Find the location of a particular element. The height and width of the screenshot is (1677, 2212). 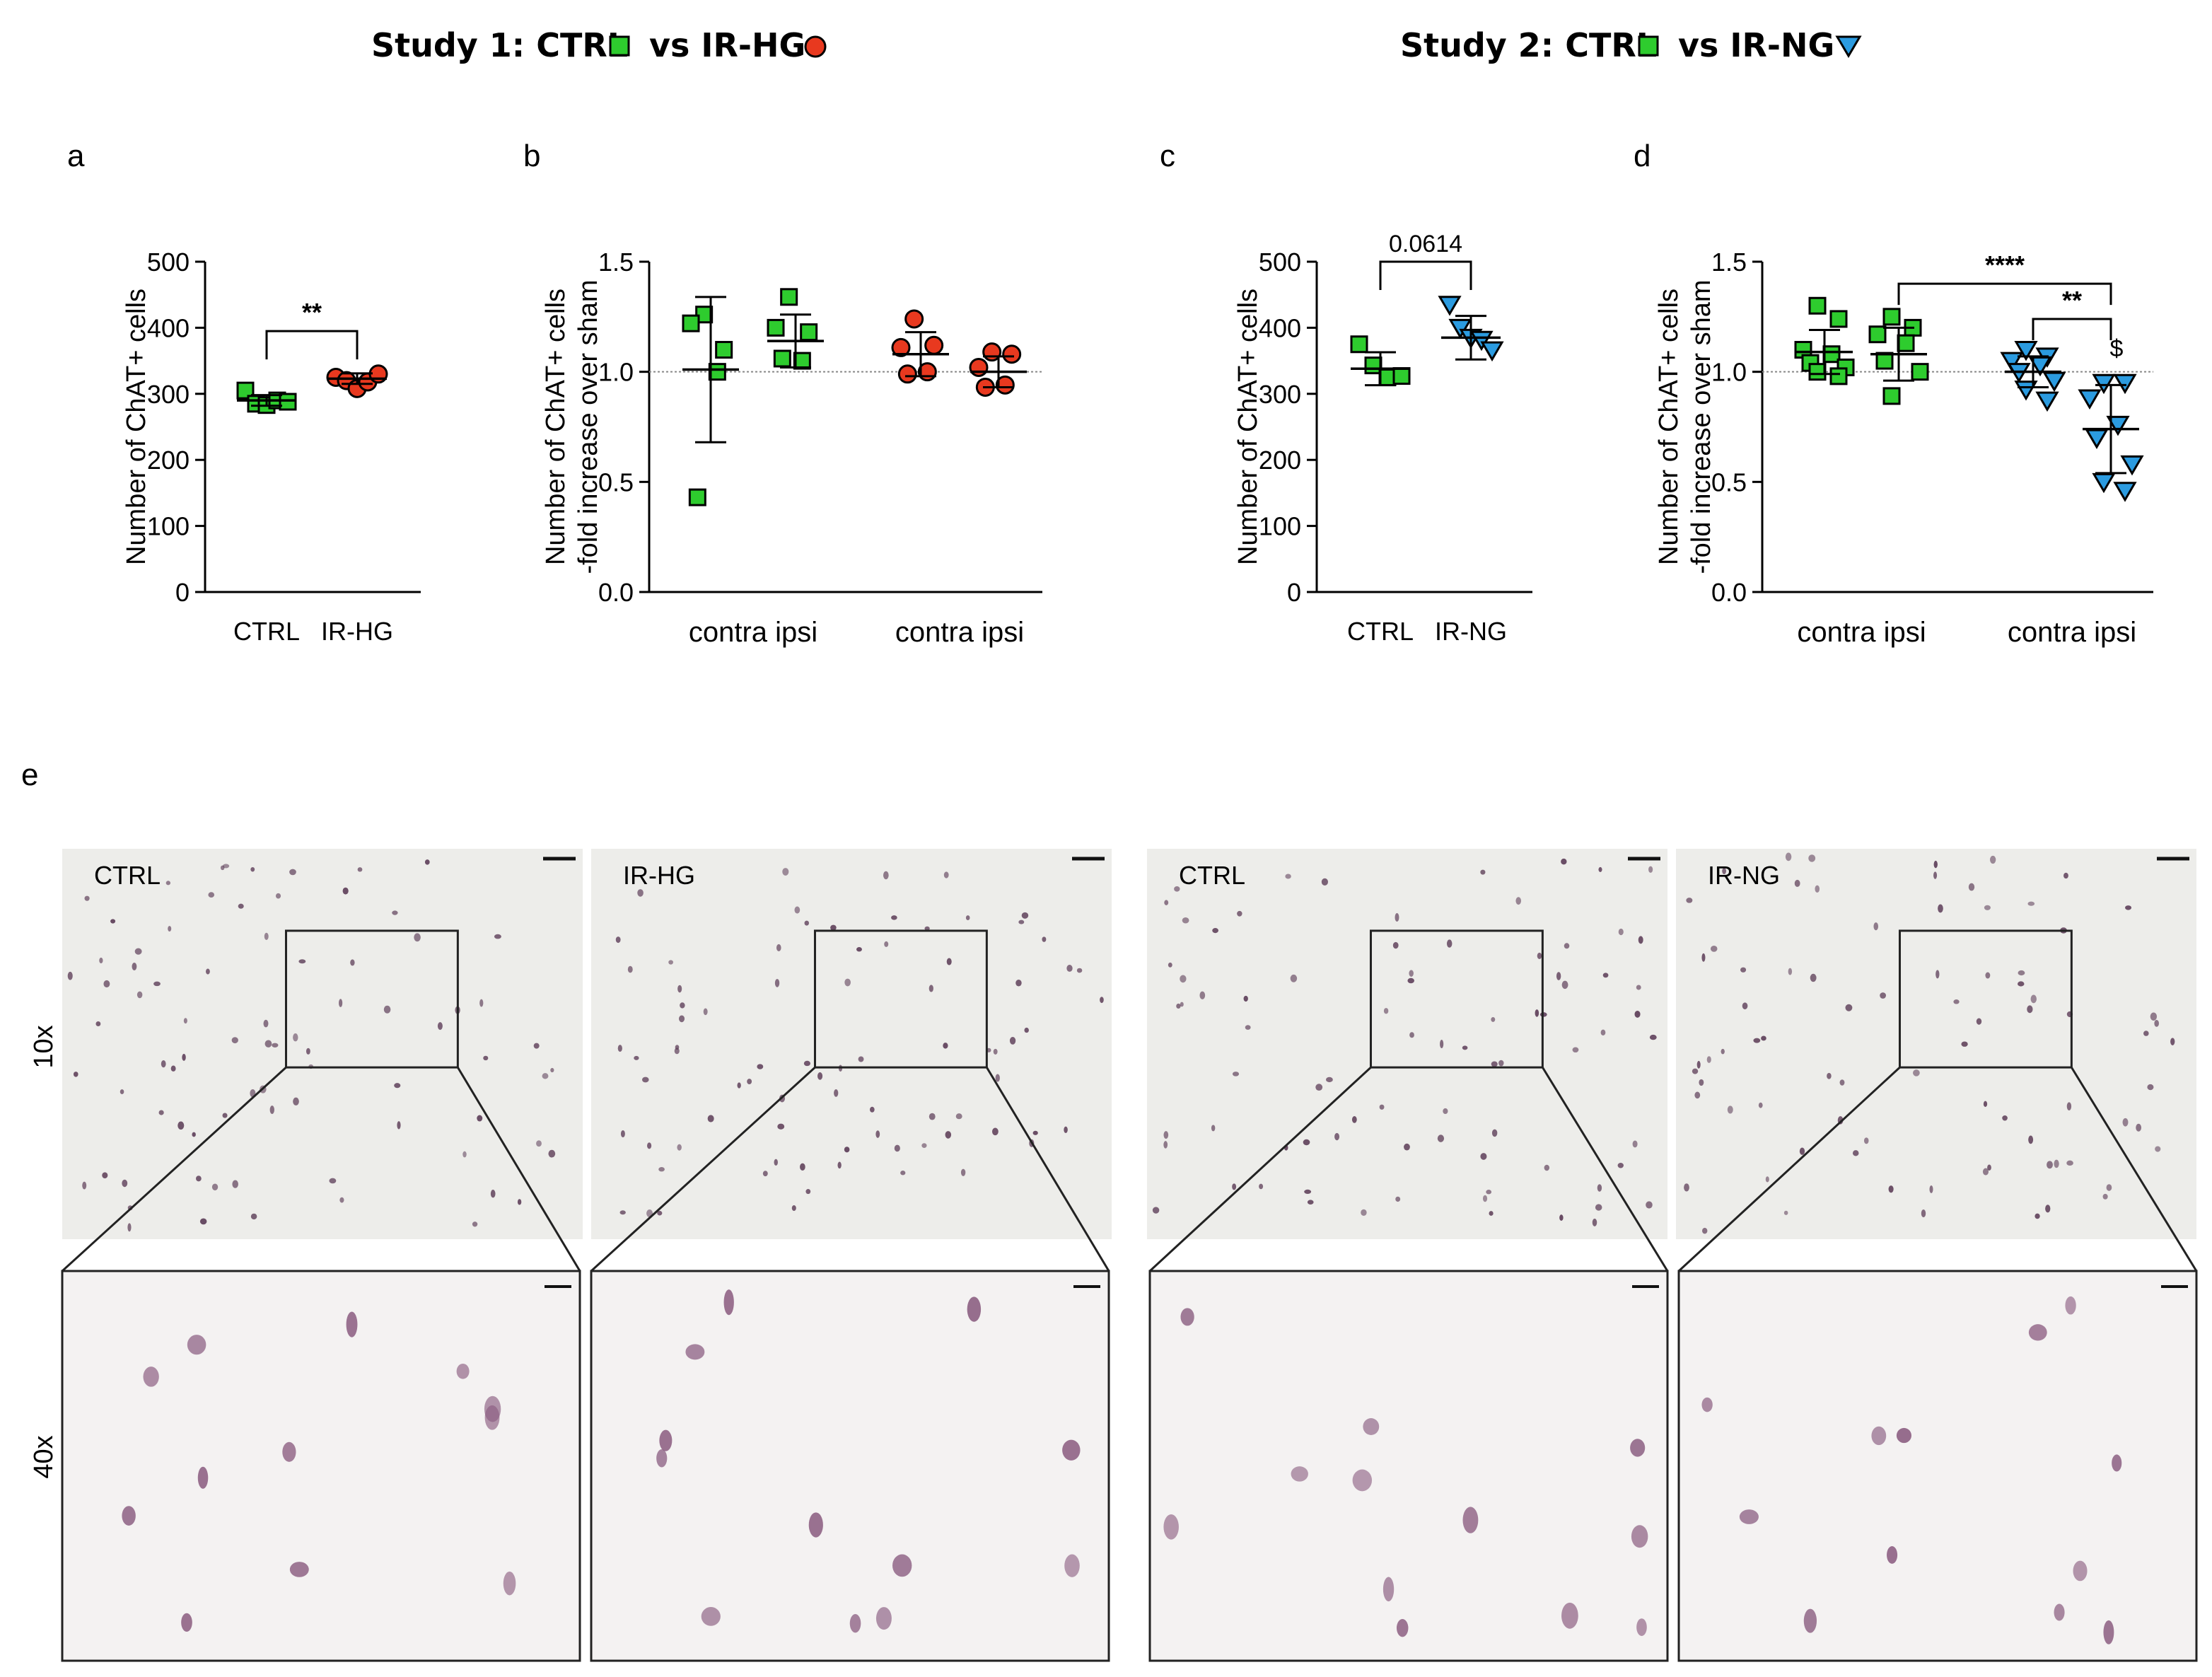

bracket-line is located at coordinates (312, 345).